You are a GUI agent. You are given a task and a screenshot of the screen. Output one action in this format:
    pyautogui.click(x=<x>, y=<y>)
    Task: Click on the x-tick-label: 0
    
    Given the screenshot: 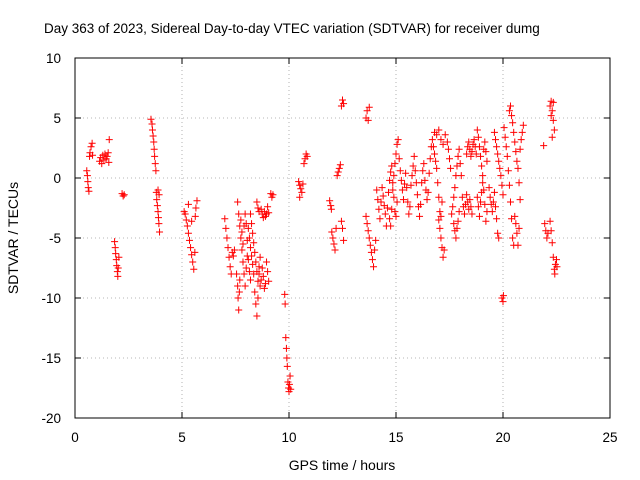 What is the action you would take?
    pyautogui.click(x=75, y=437)
    